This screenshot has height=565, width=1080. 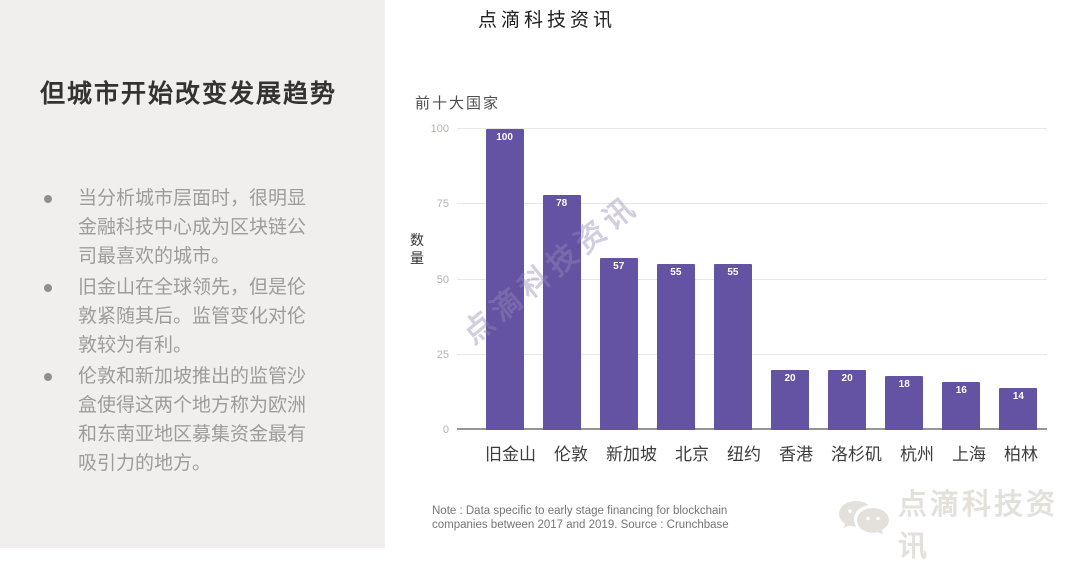 I want to click on y-tick-label: 50, so click(x=442, y=279).